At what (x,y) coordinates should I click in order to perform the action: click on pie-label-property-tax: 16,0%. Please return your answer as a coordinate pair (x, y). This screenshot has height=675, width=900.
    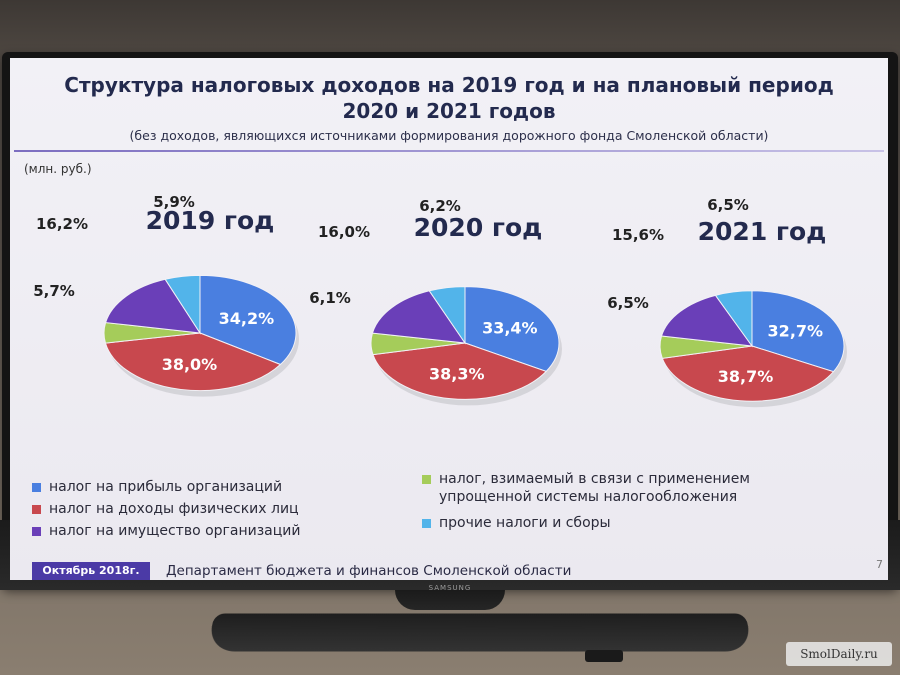
    Looking at the image, I should click on (344, 232).